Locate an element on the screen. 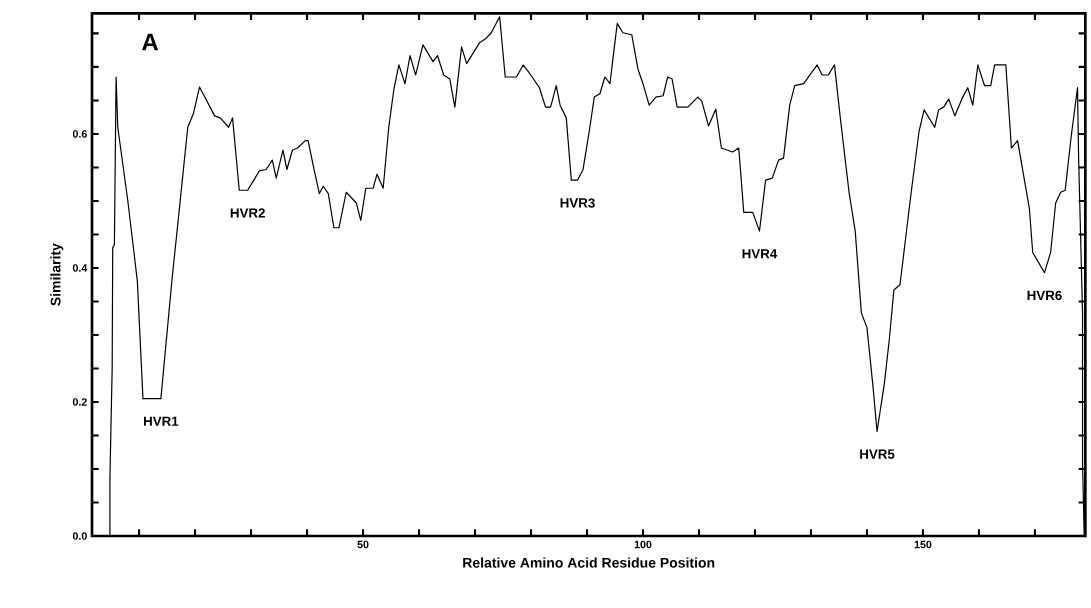 The width and height of the screenshot is (1091, 608). annotation: HVR5 is located at coordinates (877, 454).